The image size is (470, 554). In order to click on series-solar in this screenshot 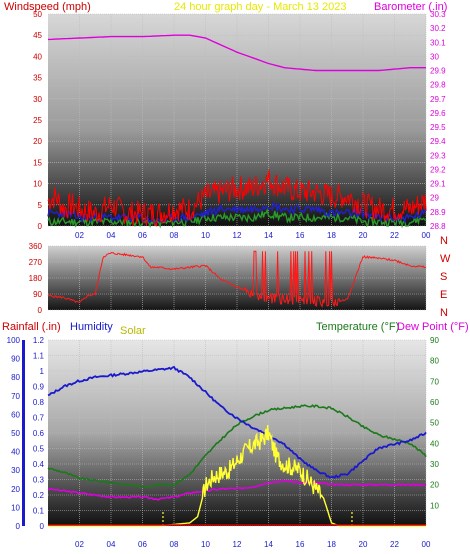, I will do `click(237, 475)`.